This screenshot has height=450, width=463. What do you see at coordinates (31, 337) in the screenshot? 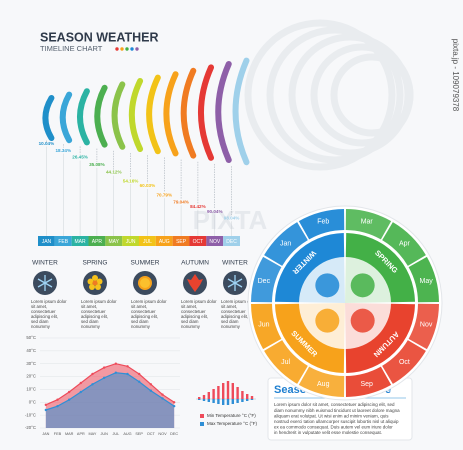
I see `y-tick-label: 50°C` at bounding box center [31, 337].